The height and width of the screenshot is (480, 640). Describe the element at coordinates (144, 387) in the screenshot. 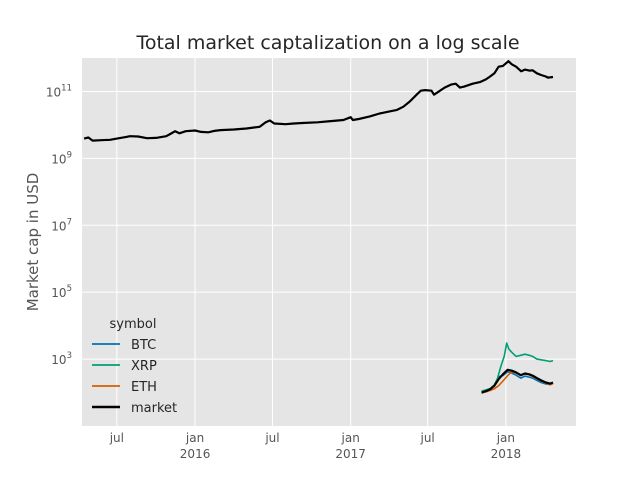

I see `legend-label: ETH` at that location.